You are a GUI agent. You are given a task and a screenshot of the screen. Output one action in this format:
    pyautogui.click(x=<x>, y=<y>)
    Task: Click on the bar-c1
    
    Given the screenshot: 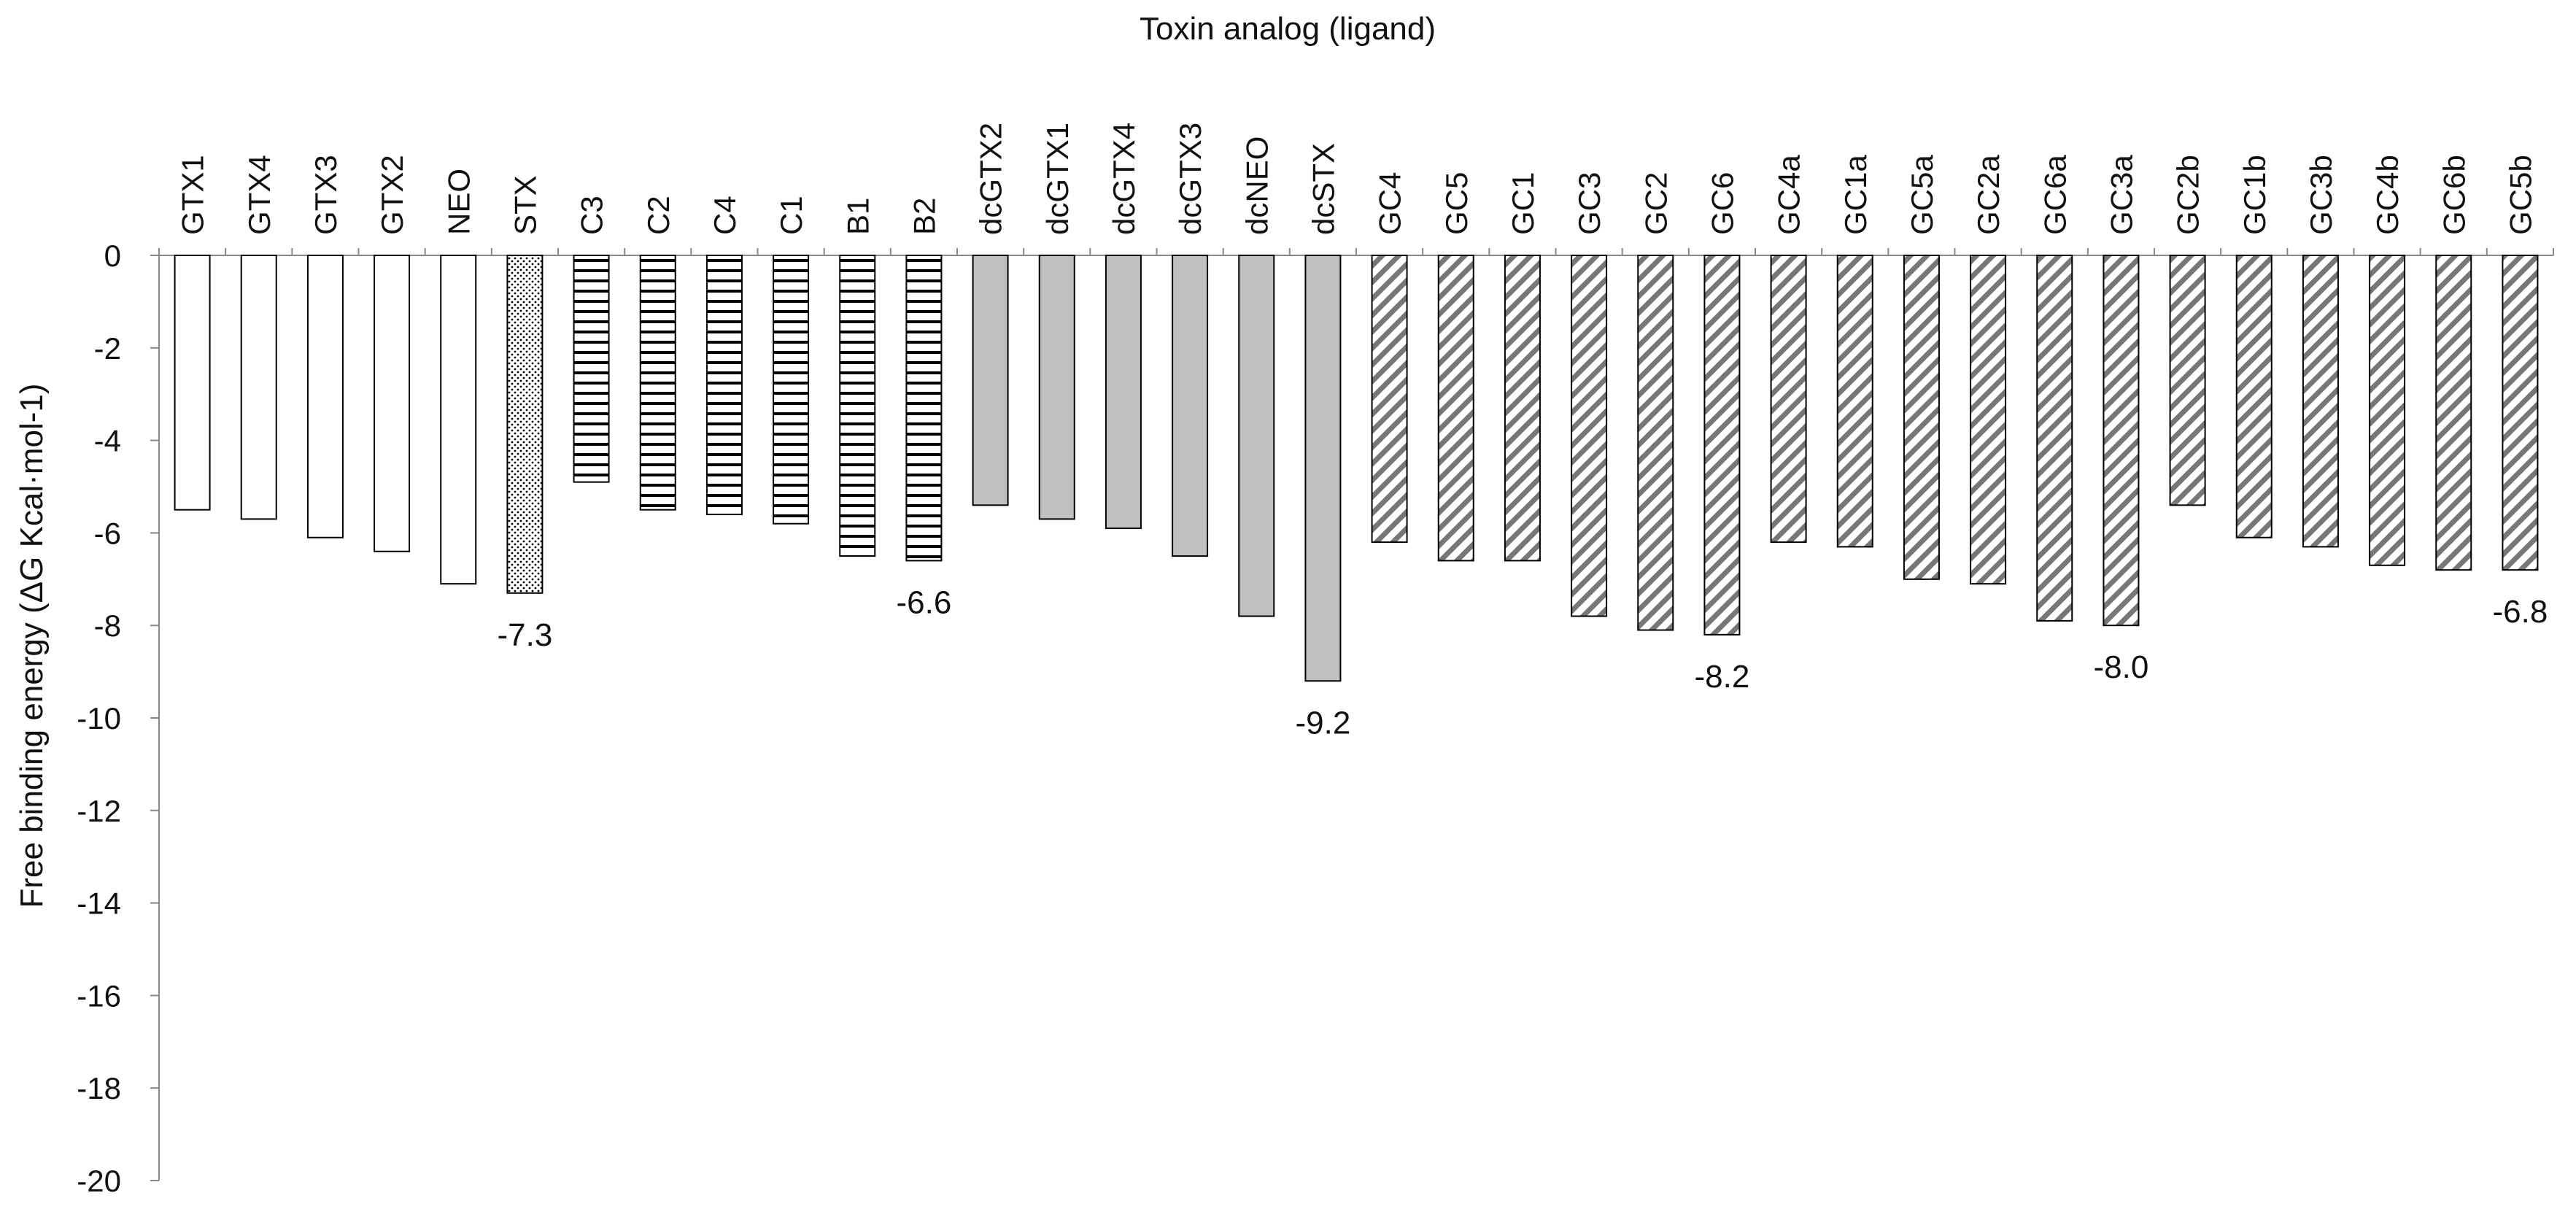 What is the action you would take?
    pyautogui.click(x=791, y=390)
    